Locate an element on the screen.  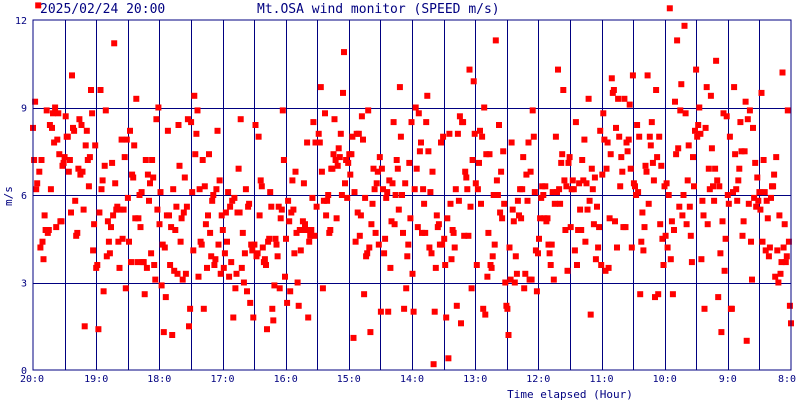
x-tick-label: 10:0 is located at coordinates (665, 379).